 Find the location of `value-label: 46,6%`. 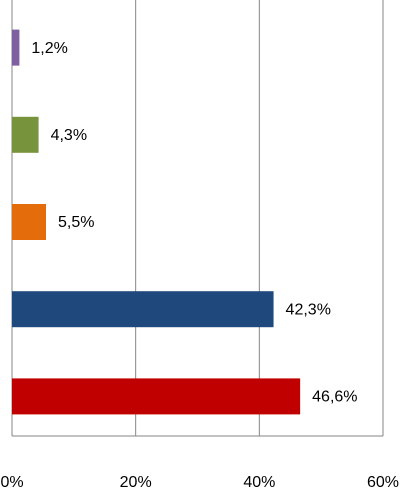

value-label: 46,6% is located at coordinates (334, 397).